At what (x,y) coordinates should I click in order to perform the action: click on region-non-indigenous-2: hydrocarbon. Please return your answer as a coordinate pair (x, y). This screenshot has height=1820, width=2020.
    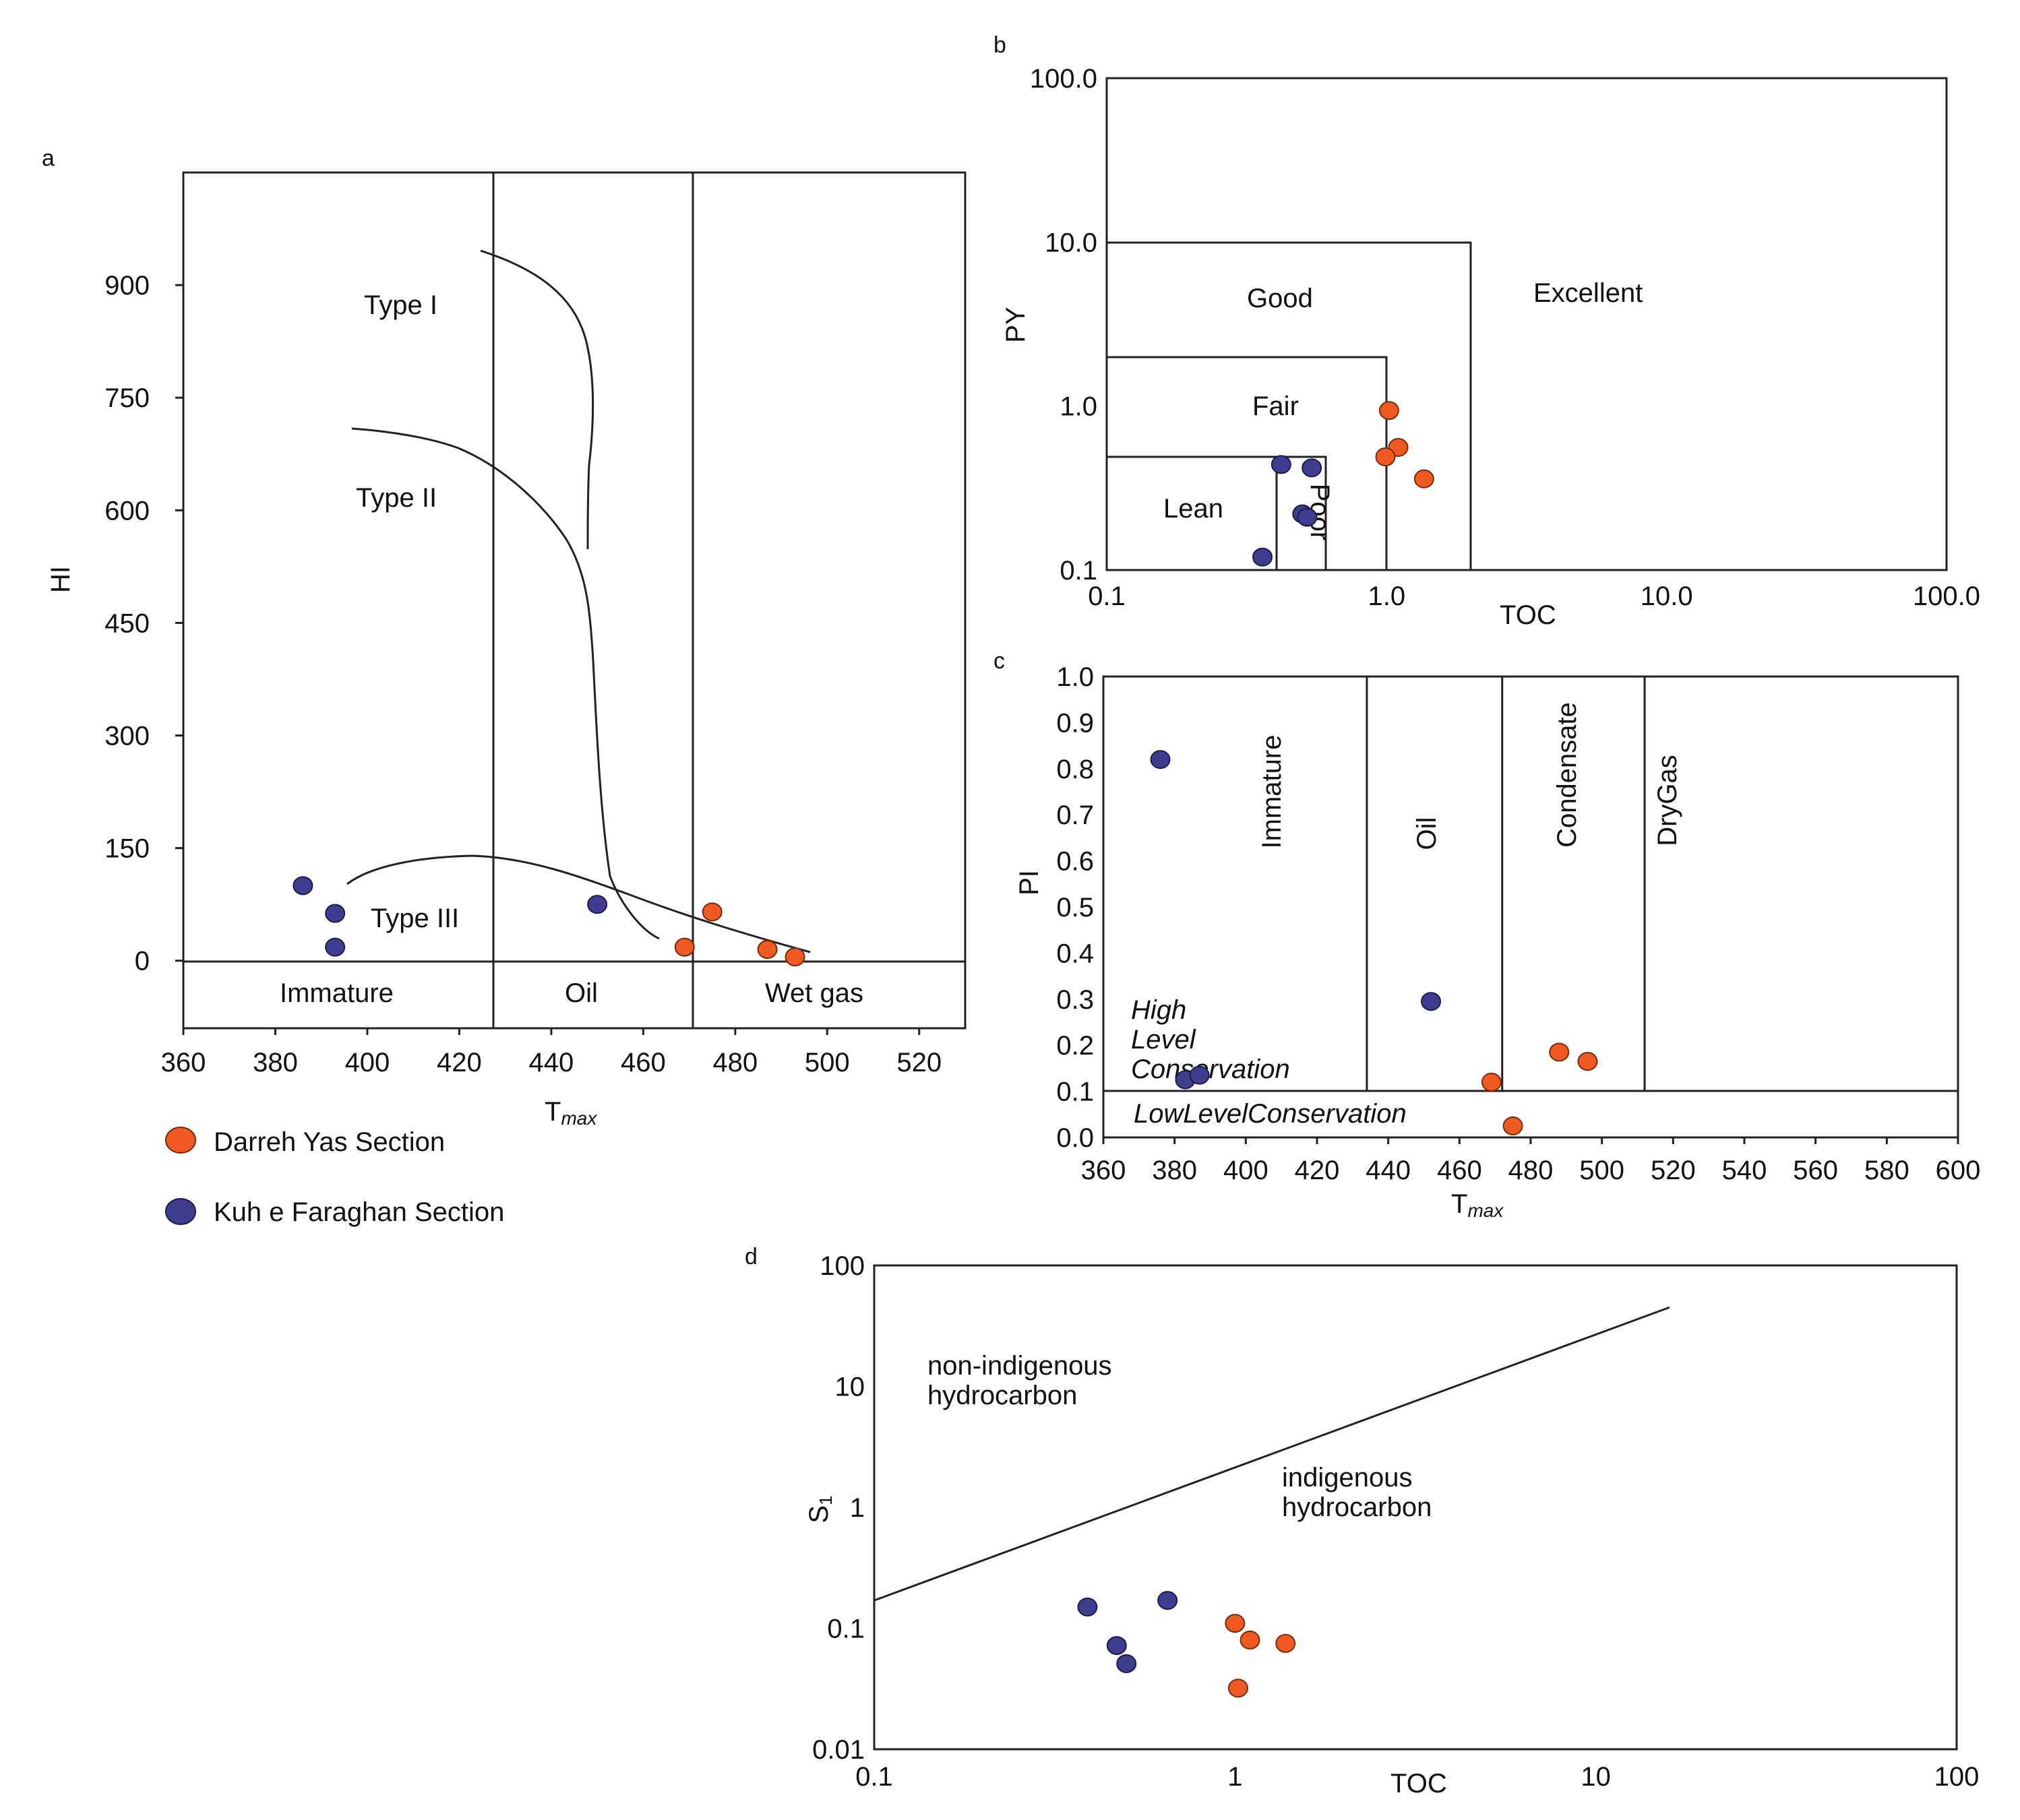
    Looking at the image, I should click on (1002, 1396).